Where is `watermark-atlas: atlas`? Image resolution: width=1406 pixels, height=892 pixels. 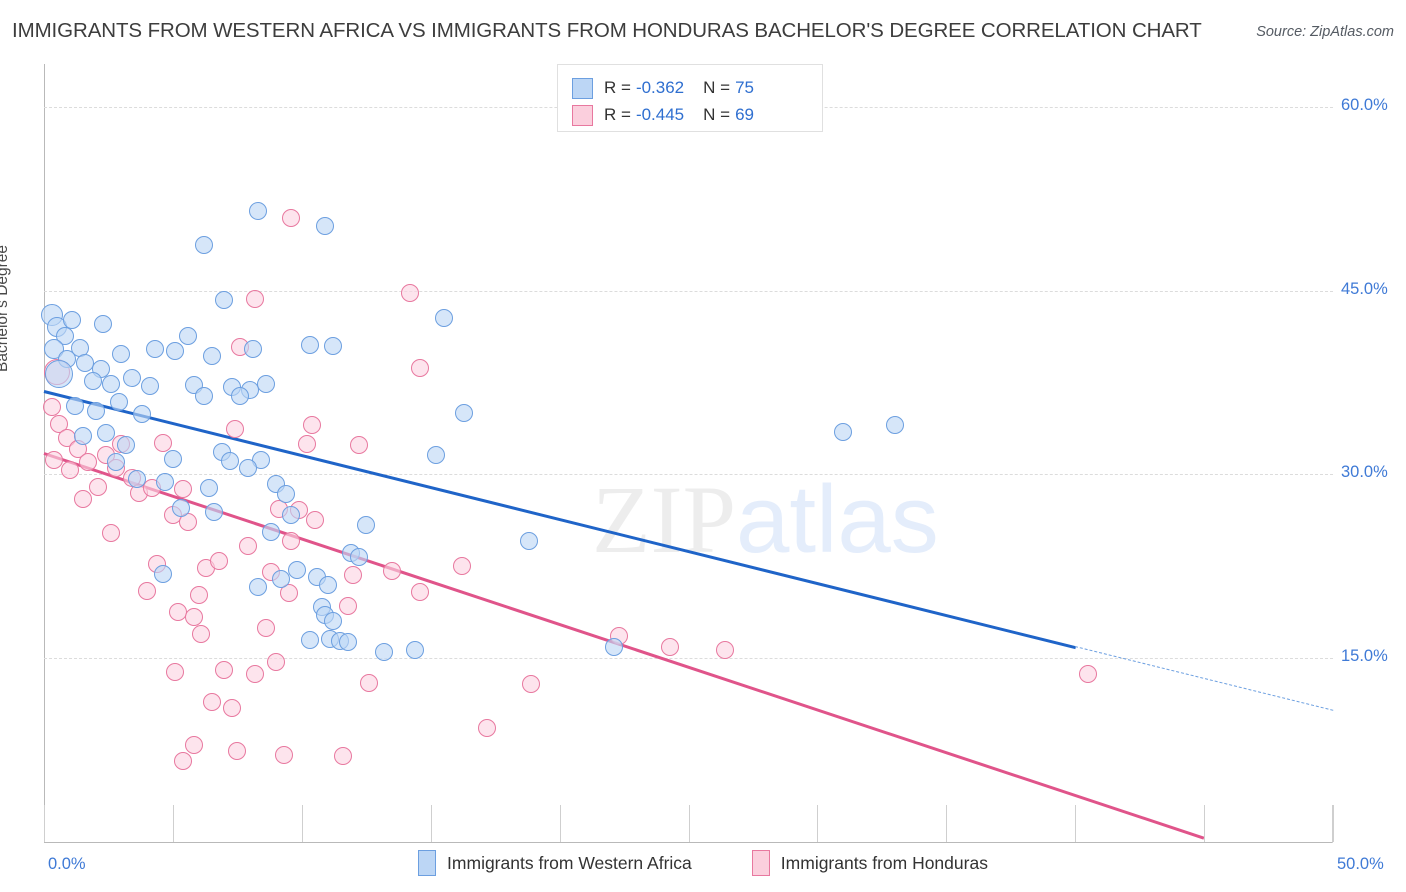
watermark-atlas: atlas is located at coordinates (837, 519).